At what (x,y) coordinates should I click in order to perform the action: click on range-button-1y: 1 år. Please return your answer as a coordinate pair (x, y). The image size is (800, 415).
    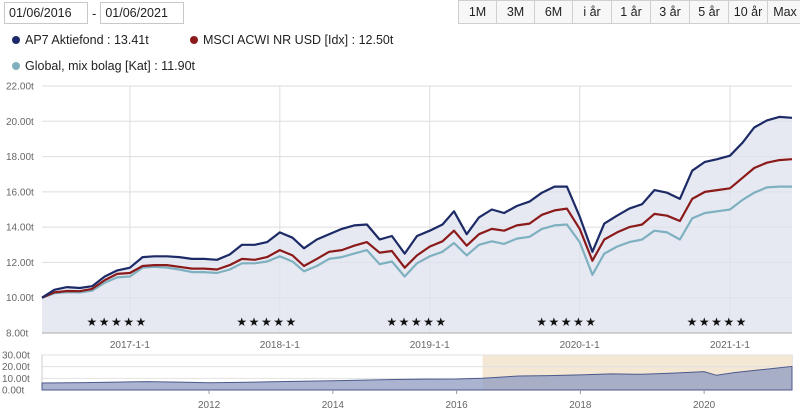
    Looking at the image, I should click on (631, 12).